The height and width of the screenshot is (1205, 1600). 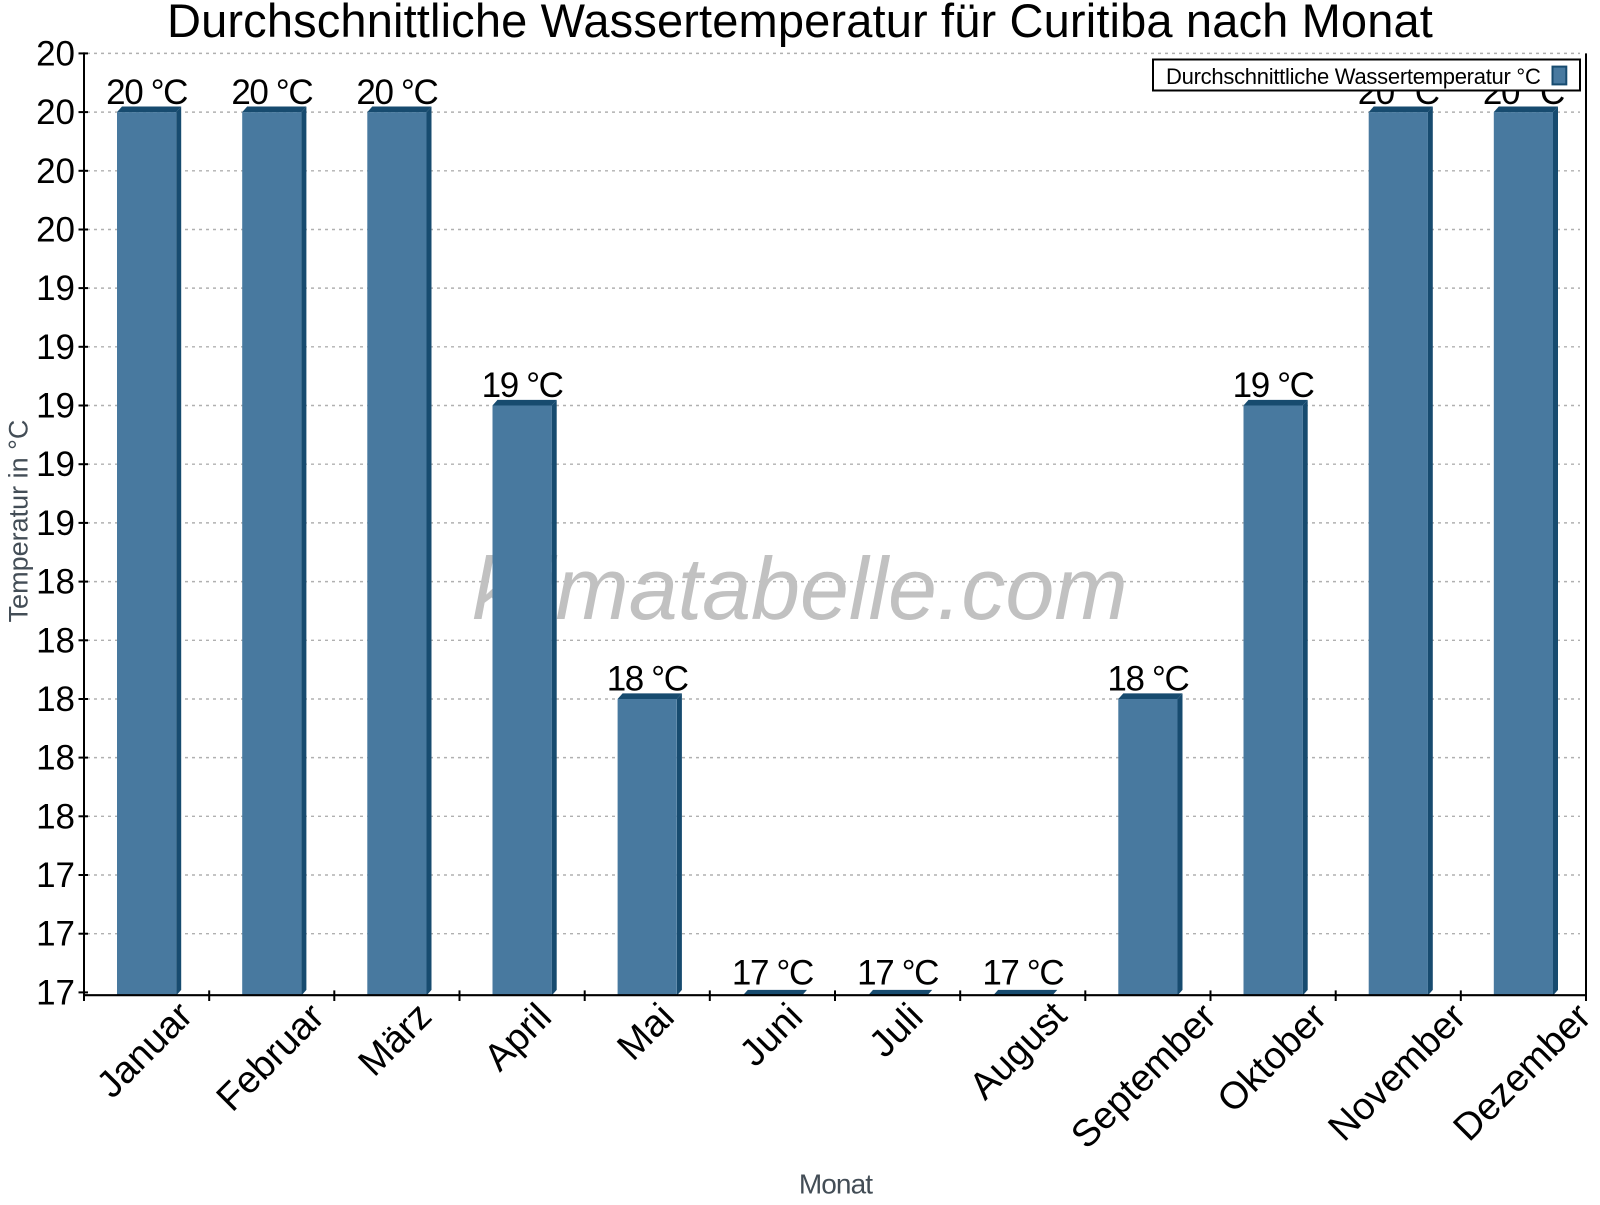 I want to click on svg-text: klimatabelle.com, so click(x=799, y=588).